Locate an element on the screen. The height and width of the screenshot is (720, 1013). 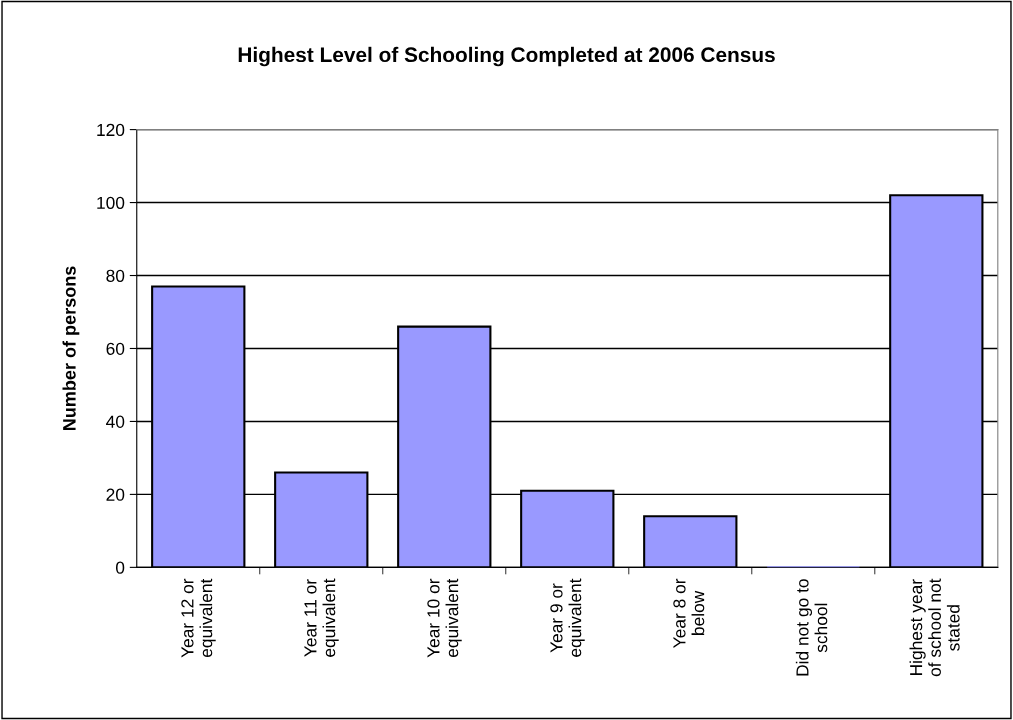
x-tick-label: Year 9 or equivalent is located at coordinates (567, 617).